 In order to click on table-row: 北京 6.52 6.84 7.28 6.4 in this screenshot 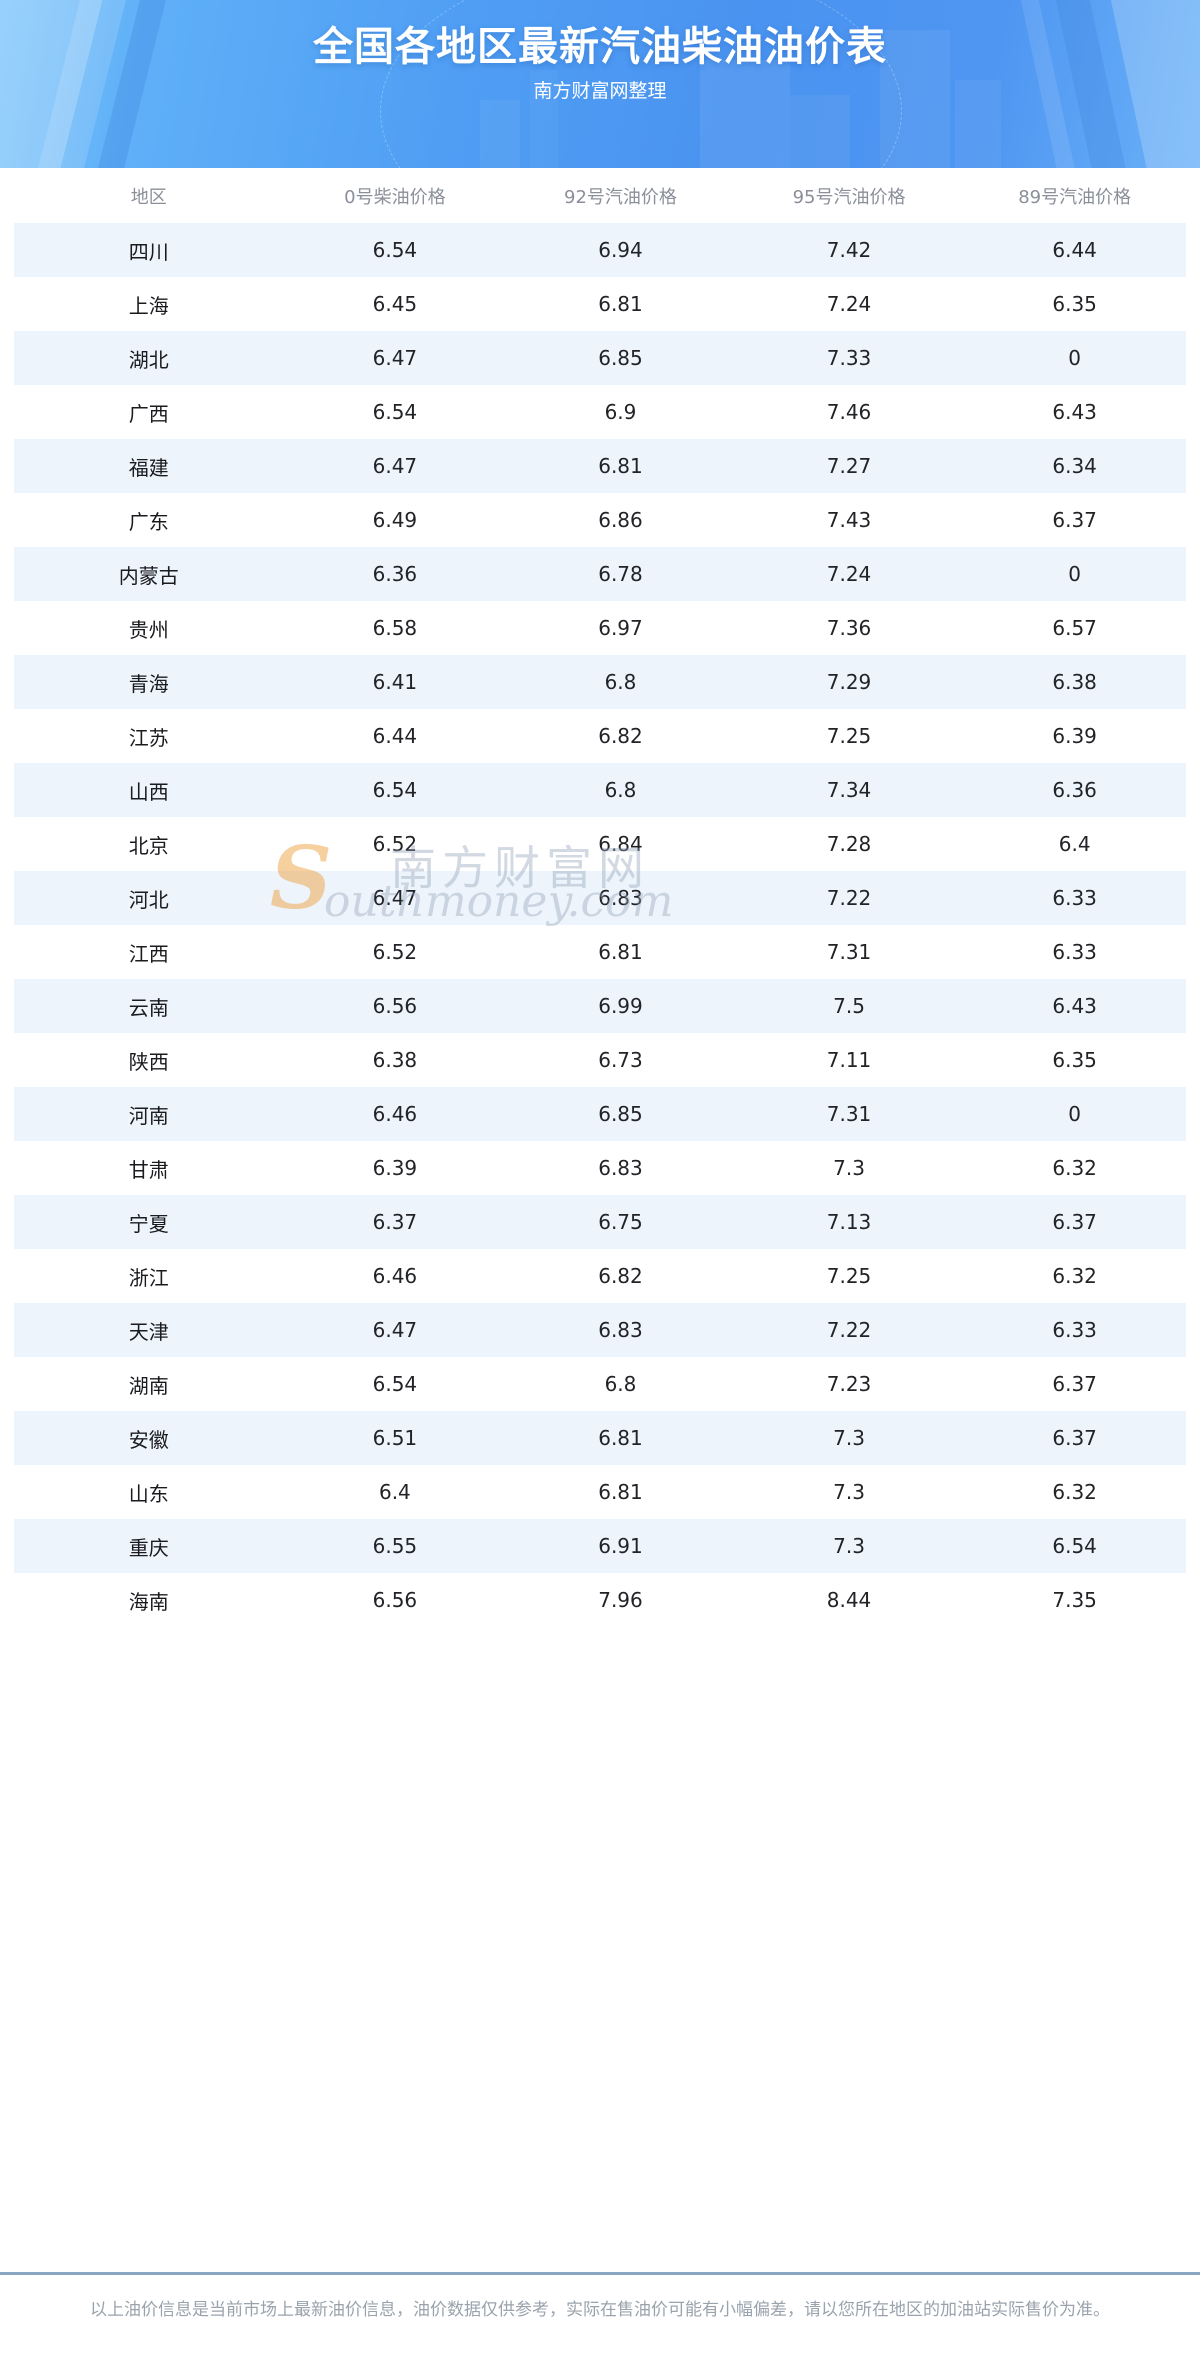, I will do `click(600, 844)`.